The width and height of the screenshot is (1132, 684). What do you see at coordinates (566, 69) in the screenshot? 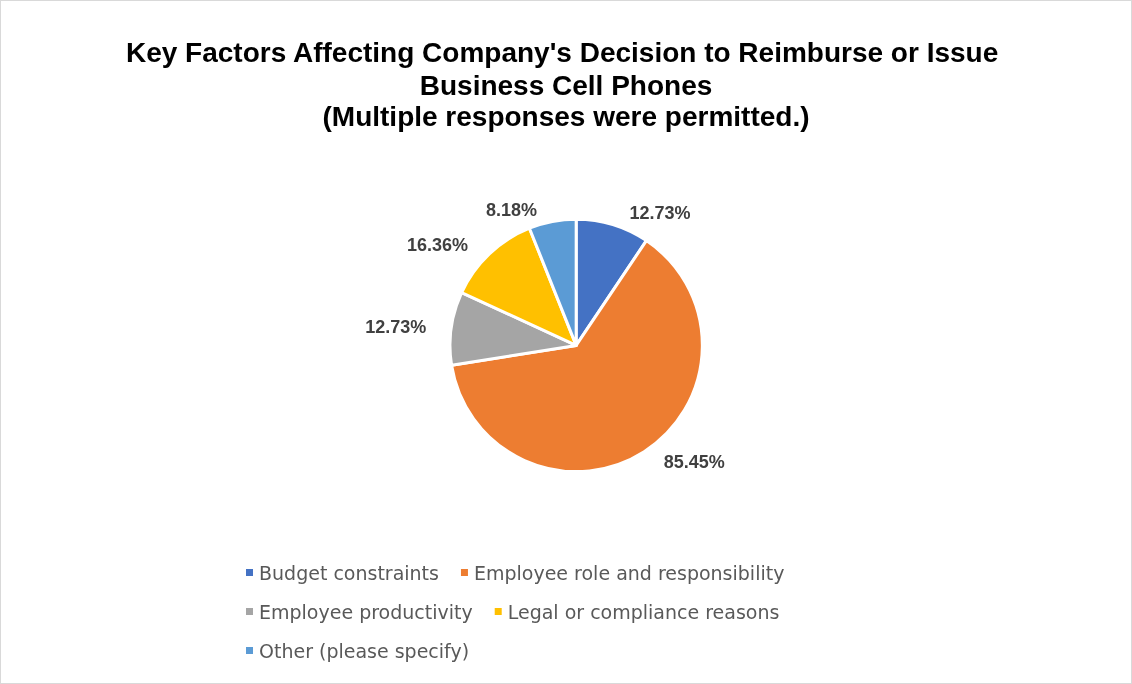
I see `chart-title: Key Factors Affecting Company's Decision to Reimburse or Issue Business Cell Phones` at bounding box center [566, 69].